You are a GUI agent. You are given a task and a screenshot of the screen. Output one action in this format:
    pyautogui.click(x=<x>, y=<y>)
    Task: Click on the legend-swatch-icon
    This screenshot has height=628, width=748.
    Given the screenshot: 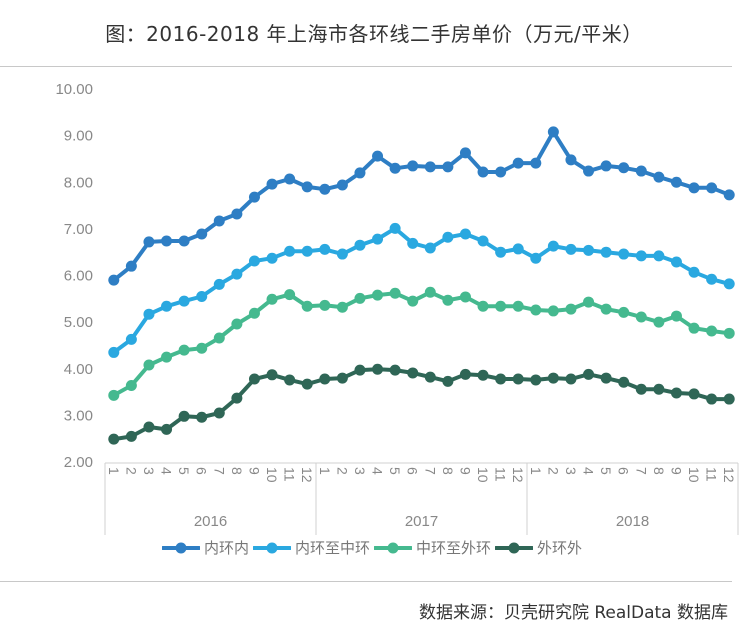 What is the action you would take?
    pyautogui.click(x=514, y=547)
    